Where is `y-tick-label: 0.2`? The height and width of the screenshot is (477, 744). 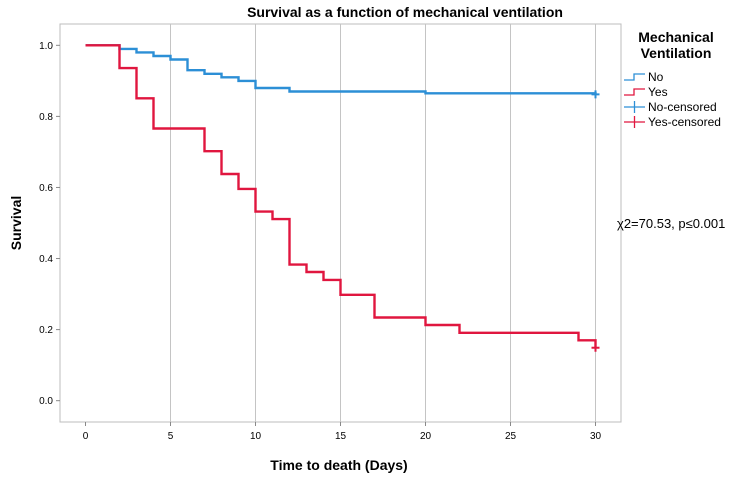
y-tick-label: 0.2 is located at coordinates (46, 330).